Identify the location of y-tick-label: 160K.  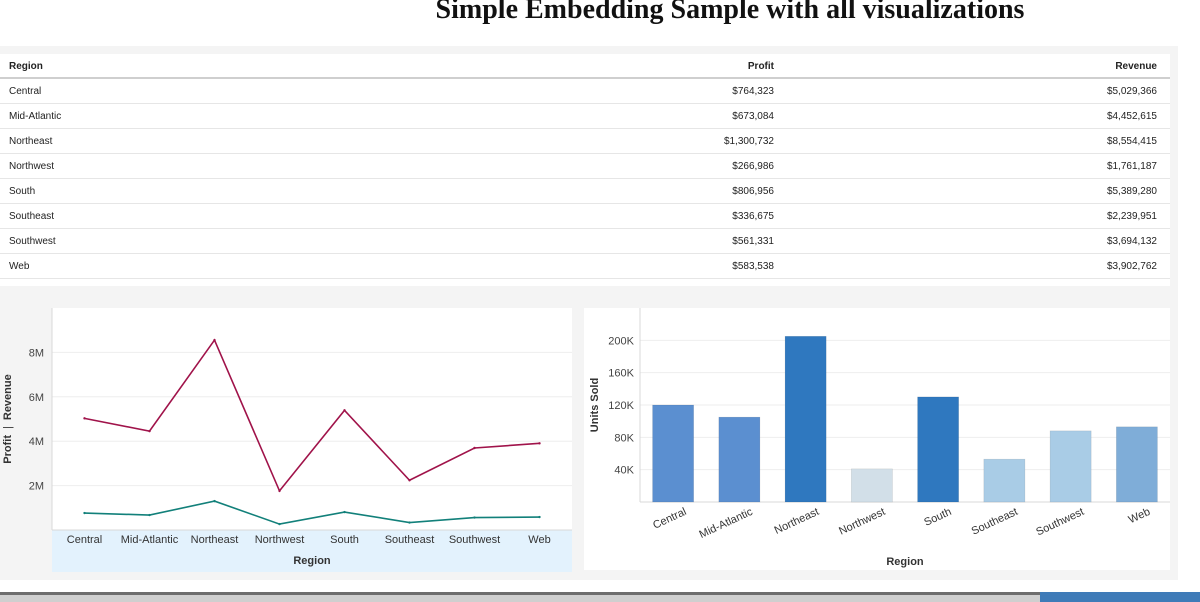
(621, 374).